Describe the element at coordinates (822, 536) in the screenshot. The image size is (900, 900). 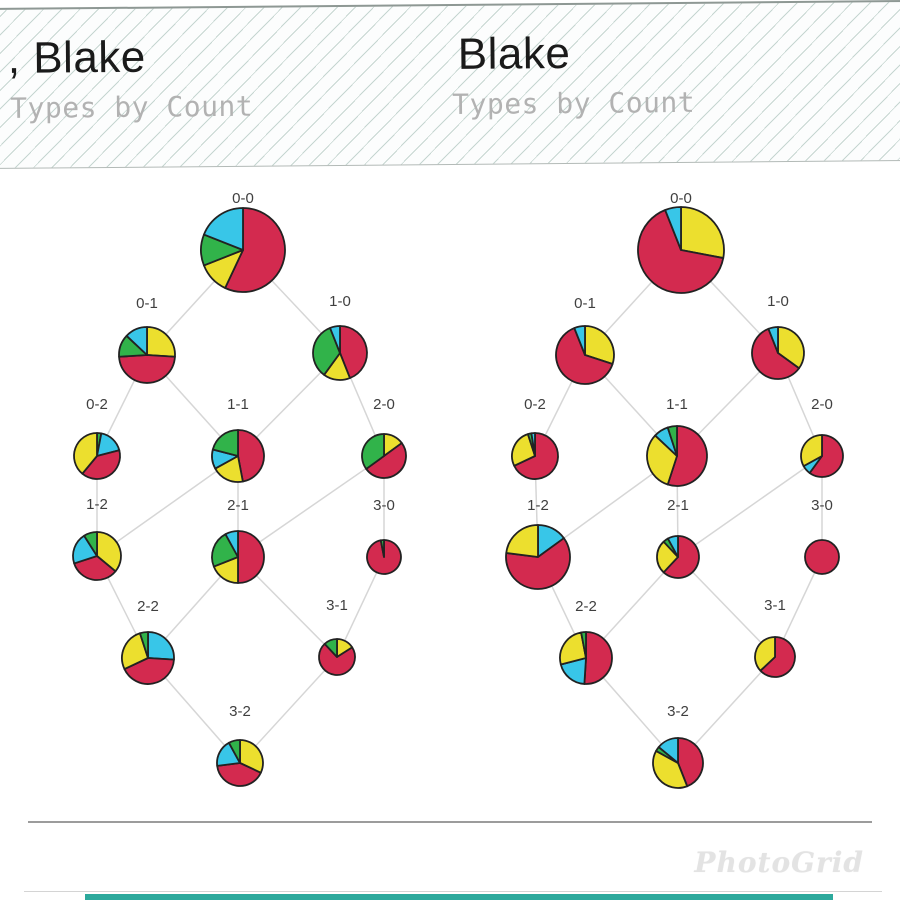
I see `pie-node-1-3-0: 3-0` at that location.